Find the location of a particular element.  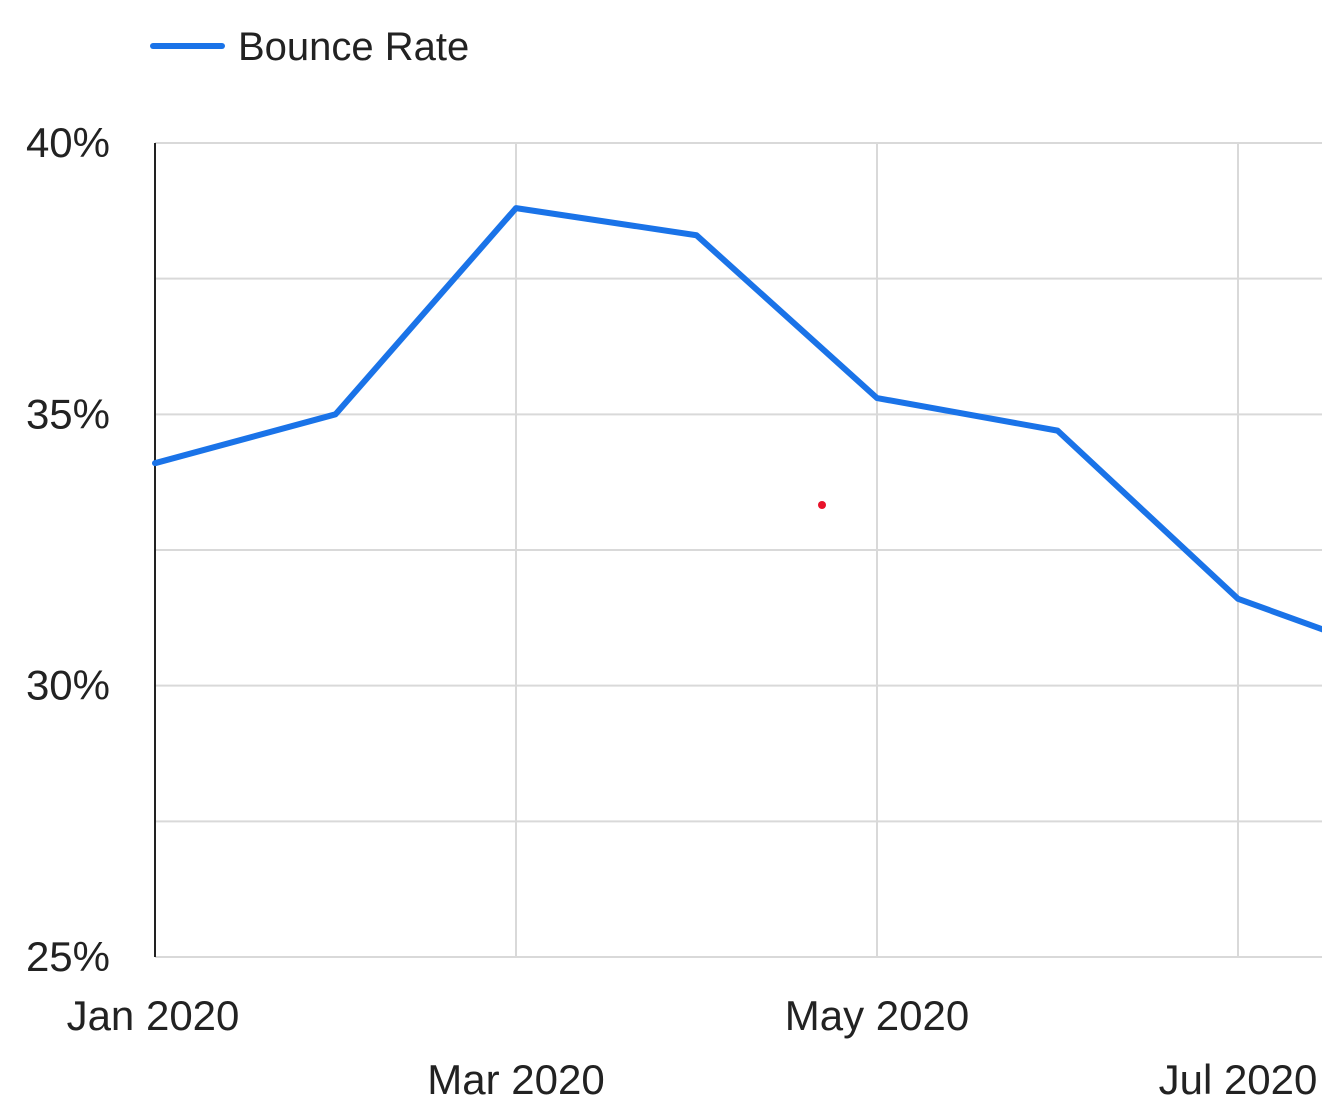

x-tick-label: May 2020 is located at coordinates (877, 1015).